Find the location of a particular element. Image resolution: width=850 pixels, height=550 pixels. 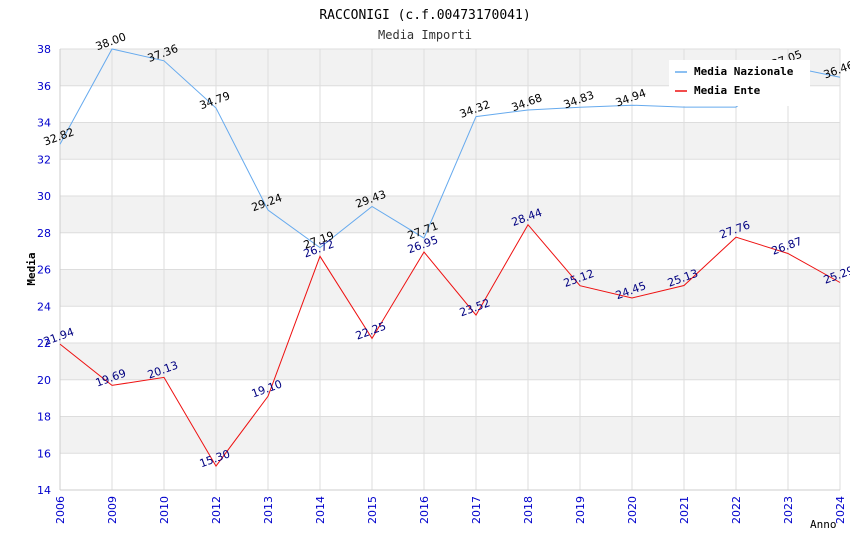

x-tick-label: 2022 is located at coordinates (736, 510).